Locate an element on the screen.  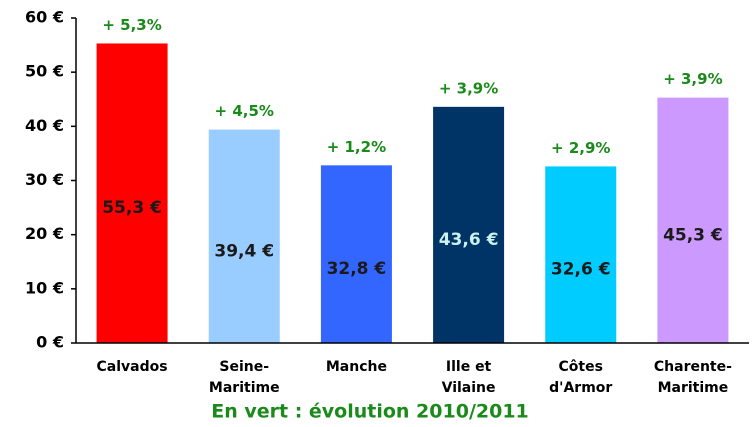
x-tick-label: Ille et is located at coordinates (469, 367).